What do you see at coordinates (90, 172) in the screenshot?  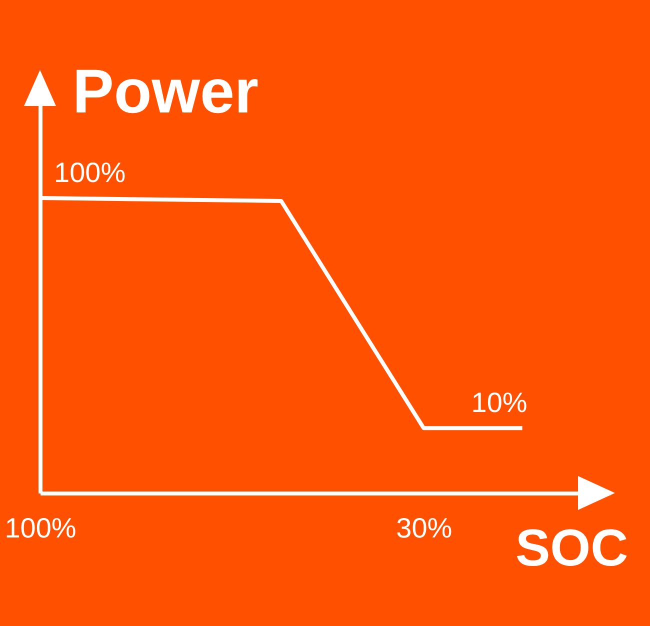 I see `annotation: 100%` at bounding box center [90, 172].